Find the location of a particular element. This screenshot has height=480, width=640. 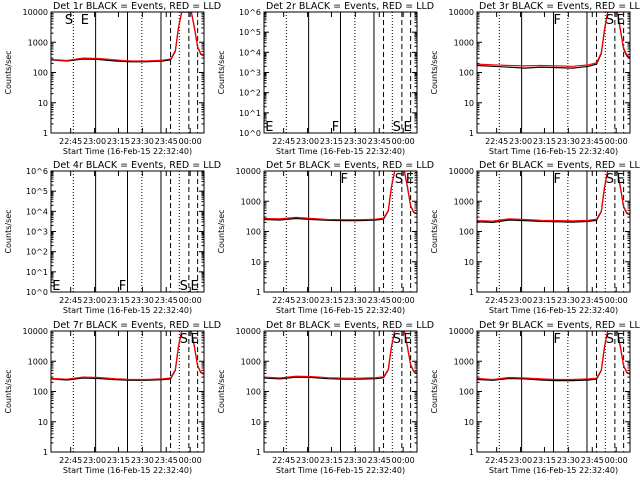

panel-title: Det 9r BLACK = Events, RED = LLD is located at coordinates (559, 325).